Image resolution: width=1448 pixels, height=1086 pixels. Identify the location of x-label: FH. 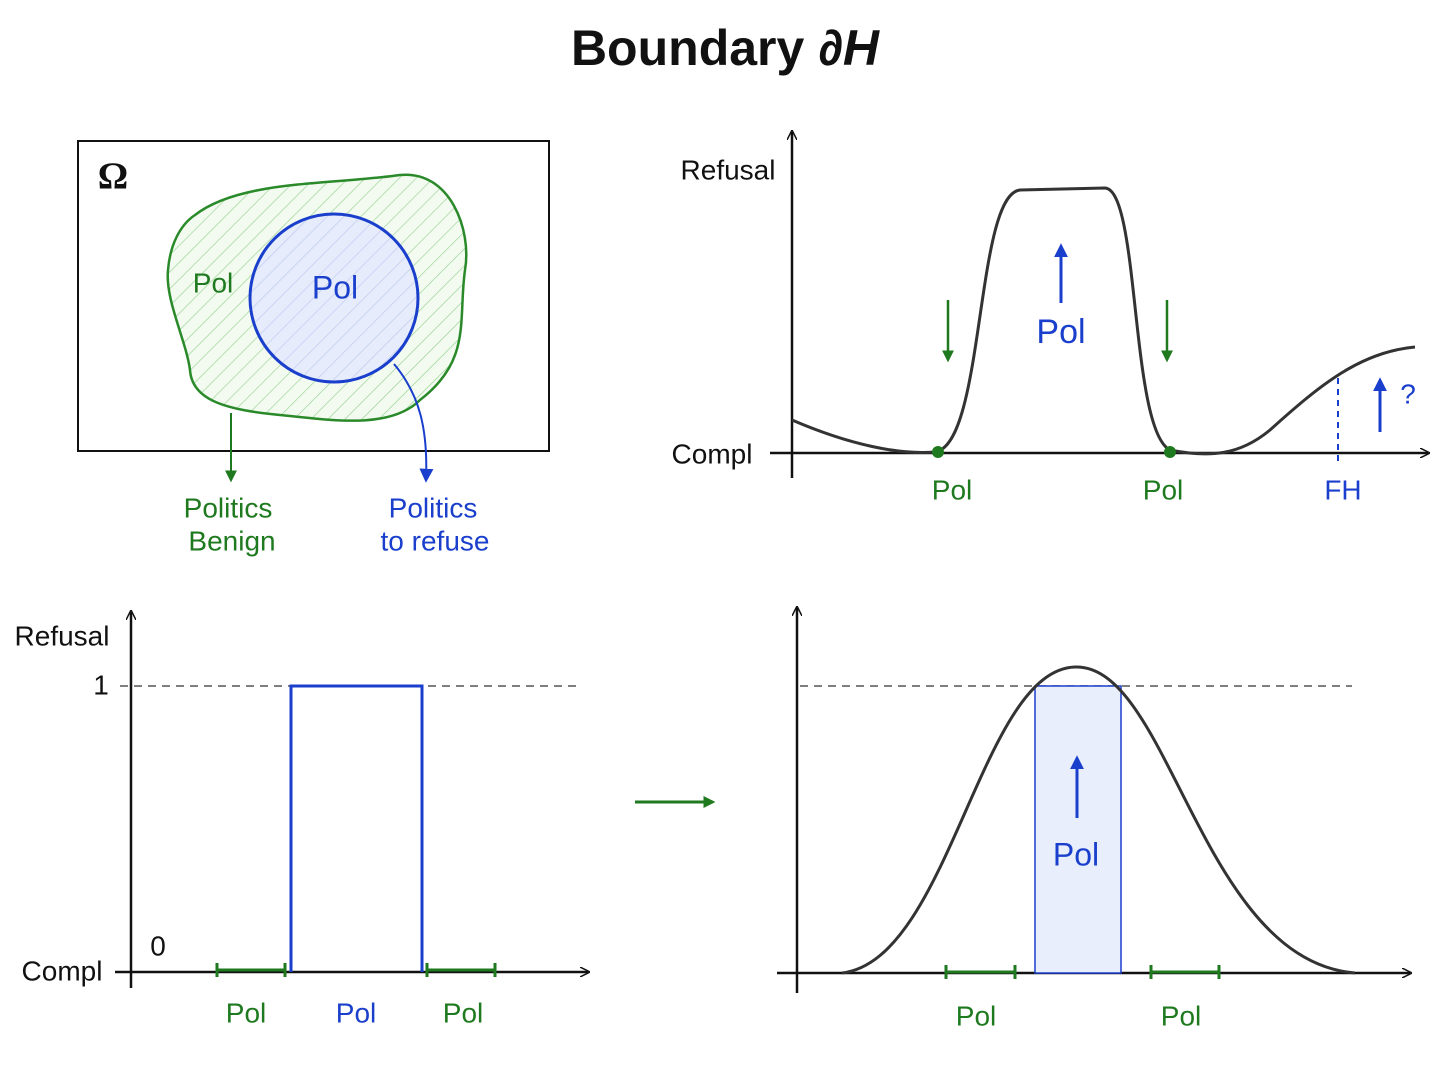
(1342, 489).